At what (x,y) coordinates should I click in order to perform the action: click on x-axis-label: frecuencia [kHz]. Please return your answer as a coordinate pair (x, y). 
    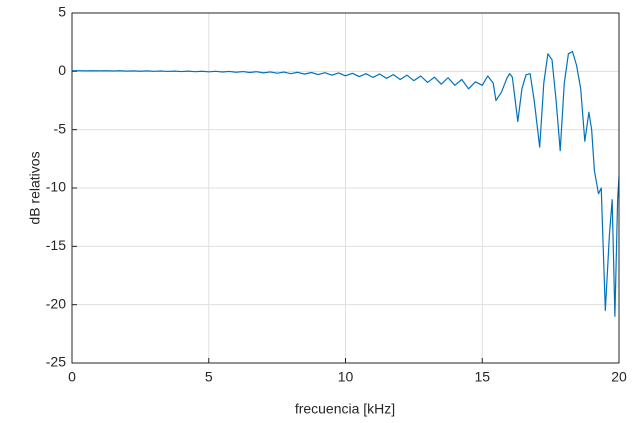
    Looking at the image, I should click on (345, 409).